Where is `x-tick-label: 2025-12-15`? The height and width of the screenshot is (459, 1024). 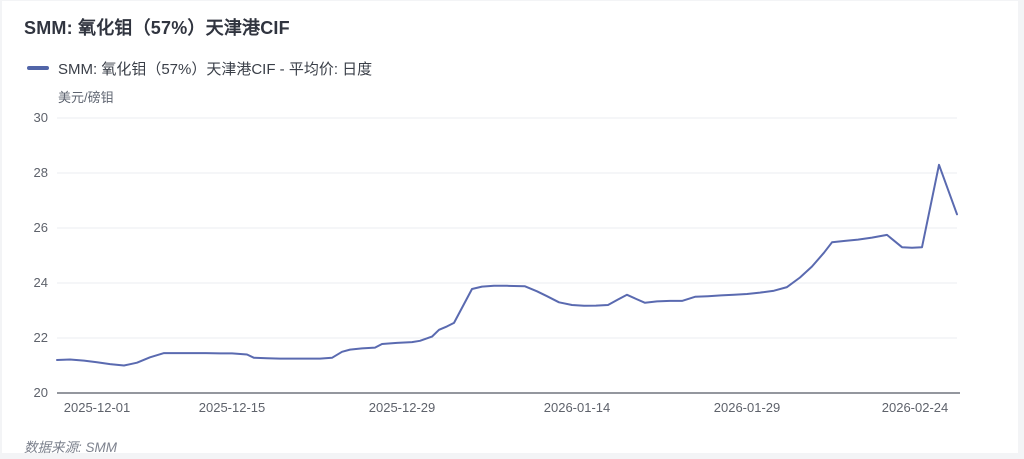 x-tick-label: 2025-12-15 is located at coordinates (232, 407).